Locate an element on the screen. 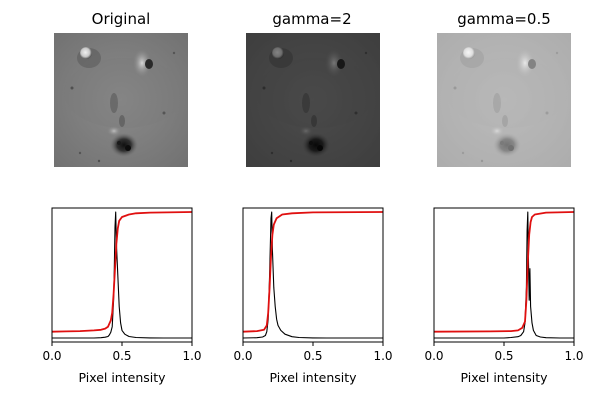  histogram-panel-gamma-2: 0.0 0.5 1.0 Pixel intensity is located at coordinates (313, 296).